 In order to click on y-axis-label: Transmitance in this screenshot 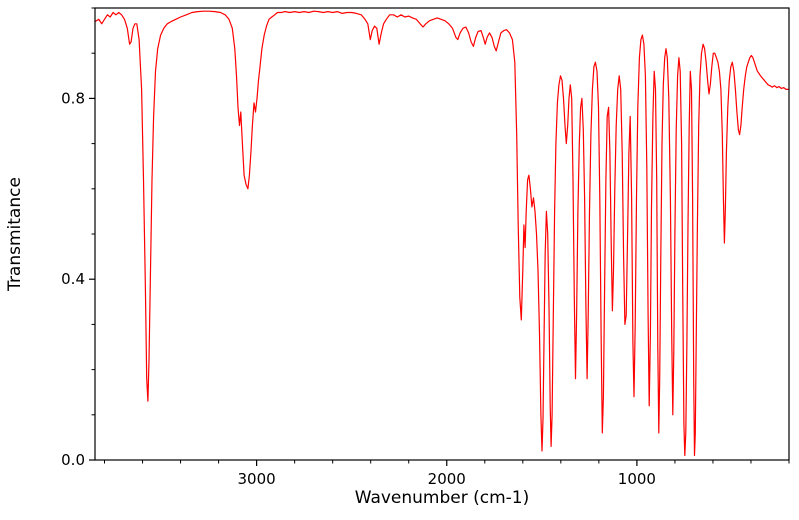, I will do `click(15, 234)`.